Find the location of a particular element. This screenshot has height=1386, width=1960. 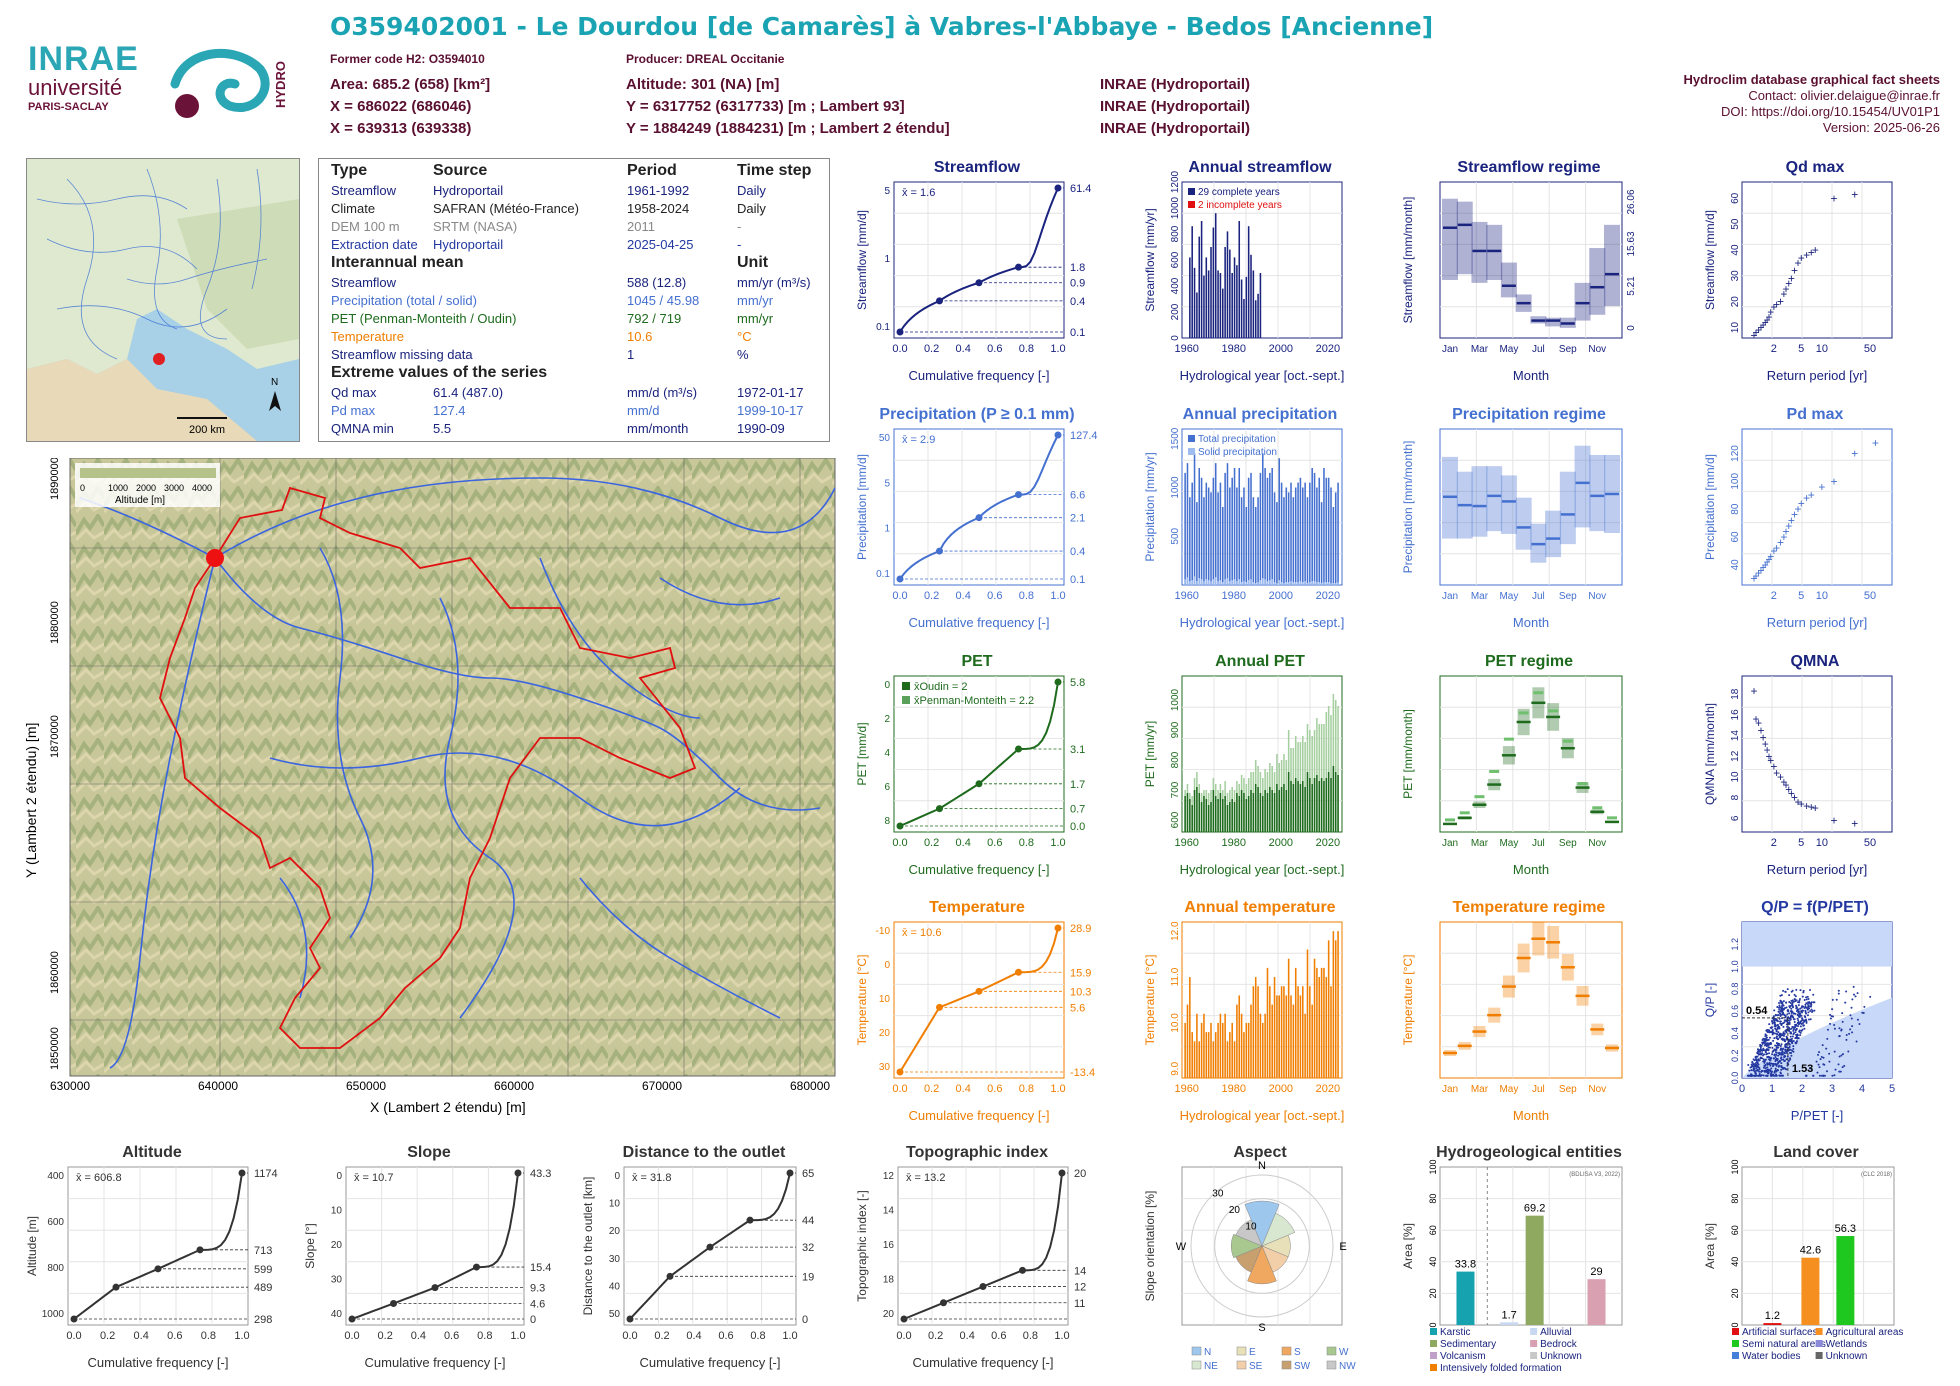

chart-title: Annual precipitation is located at coordinates (1260, 414).